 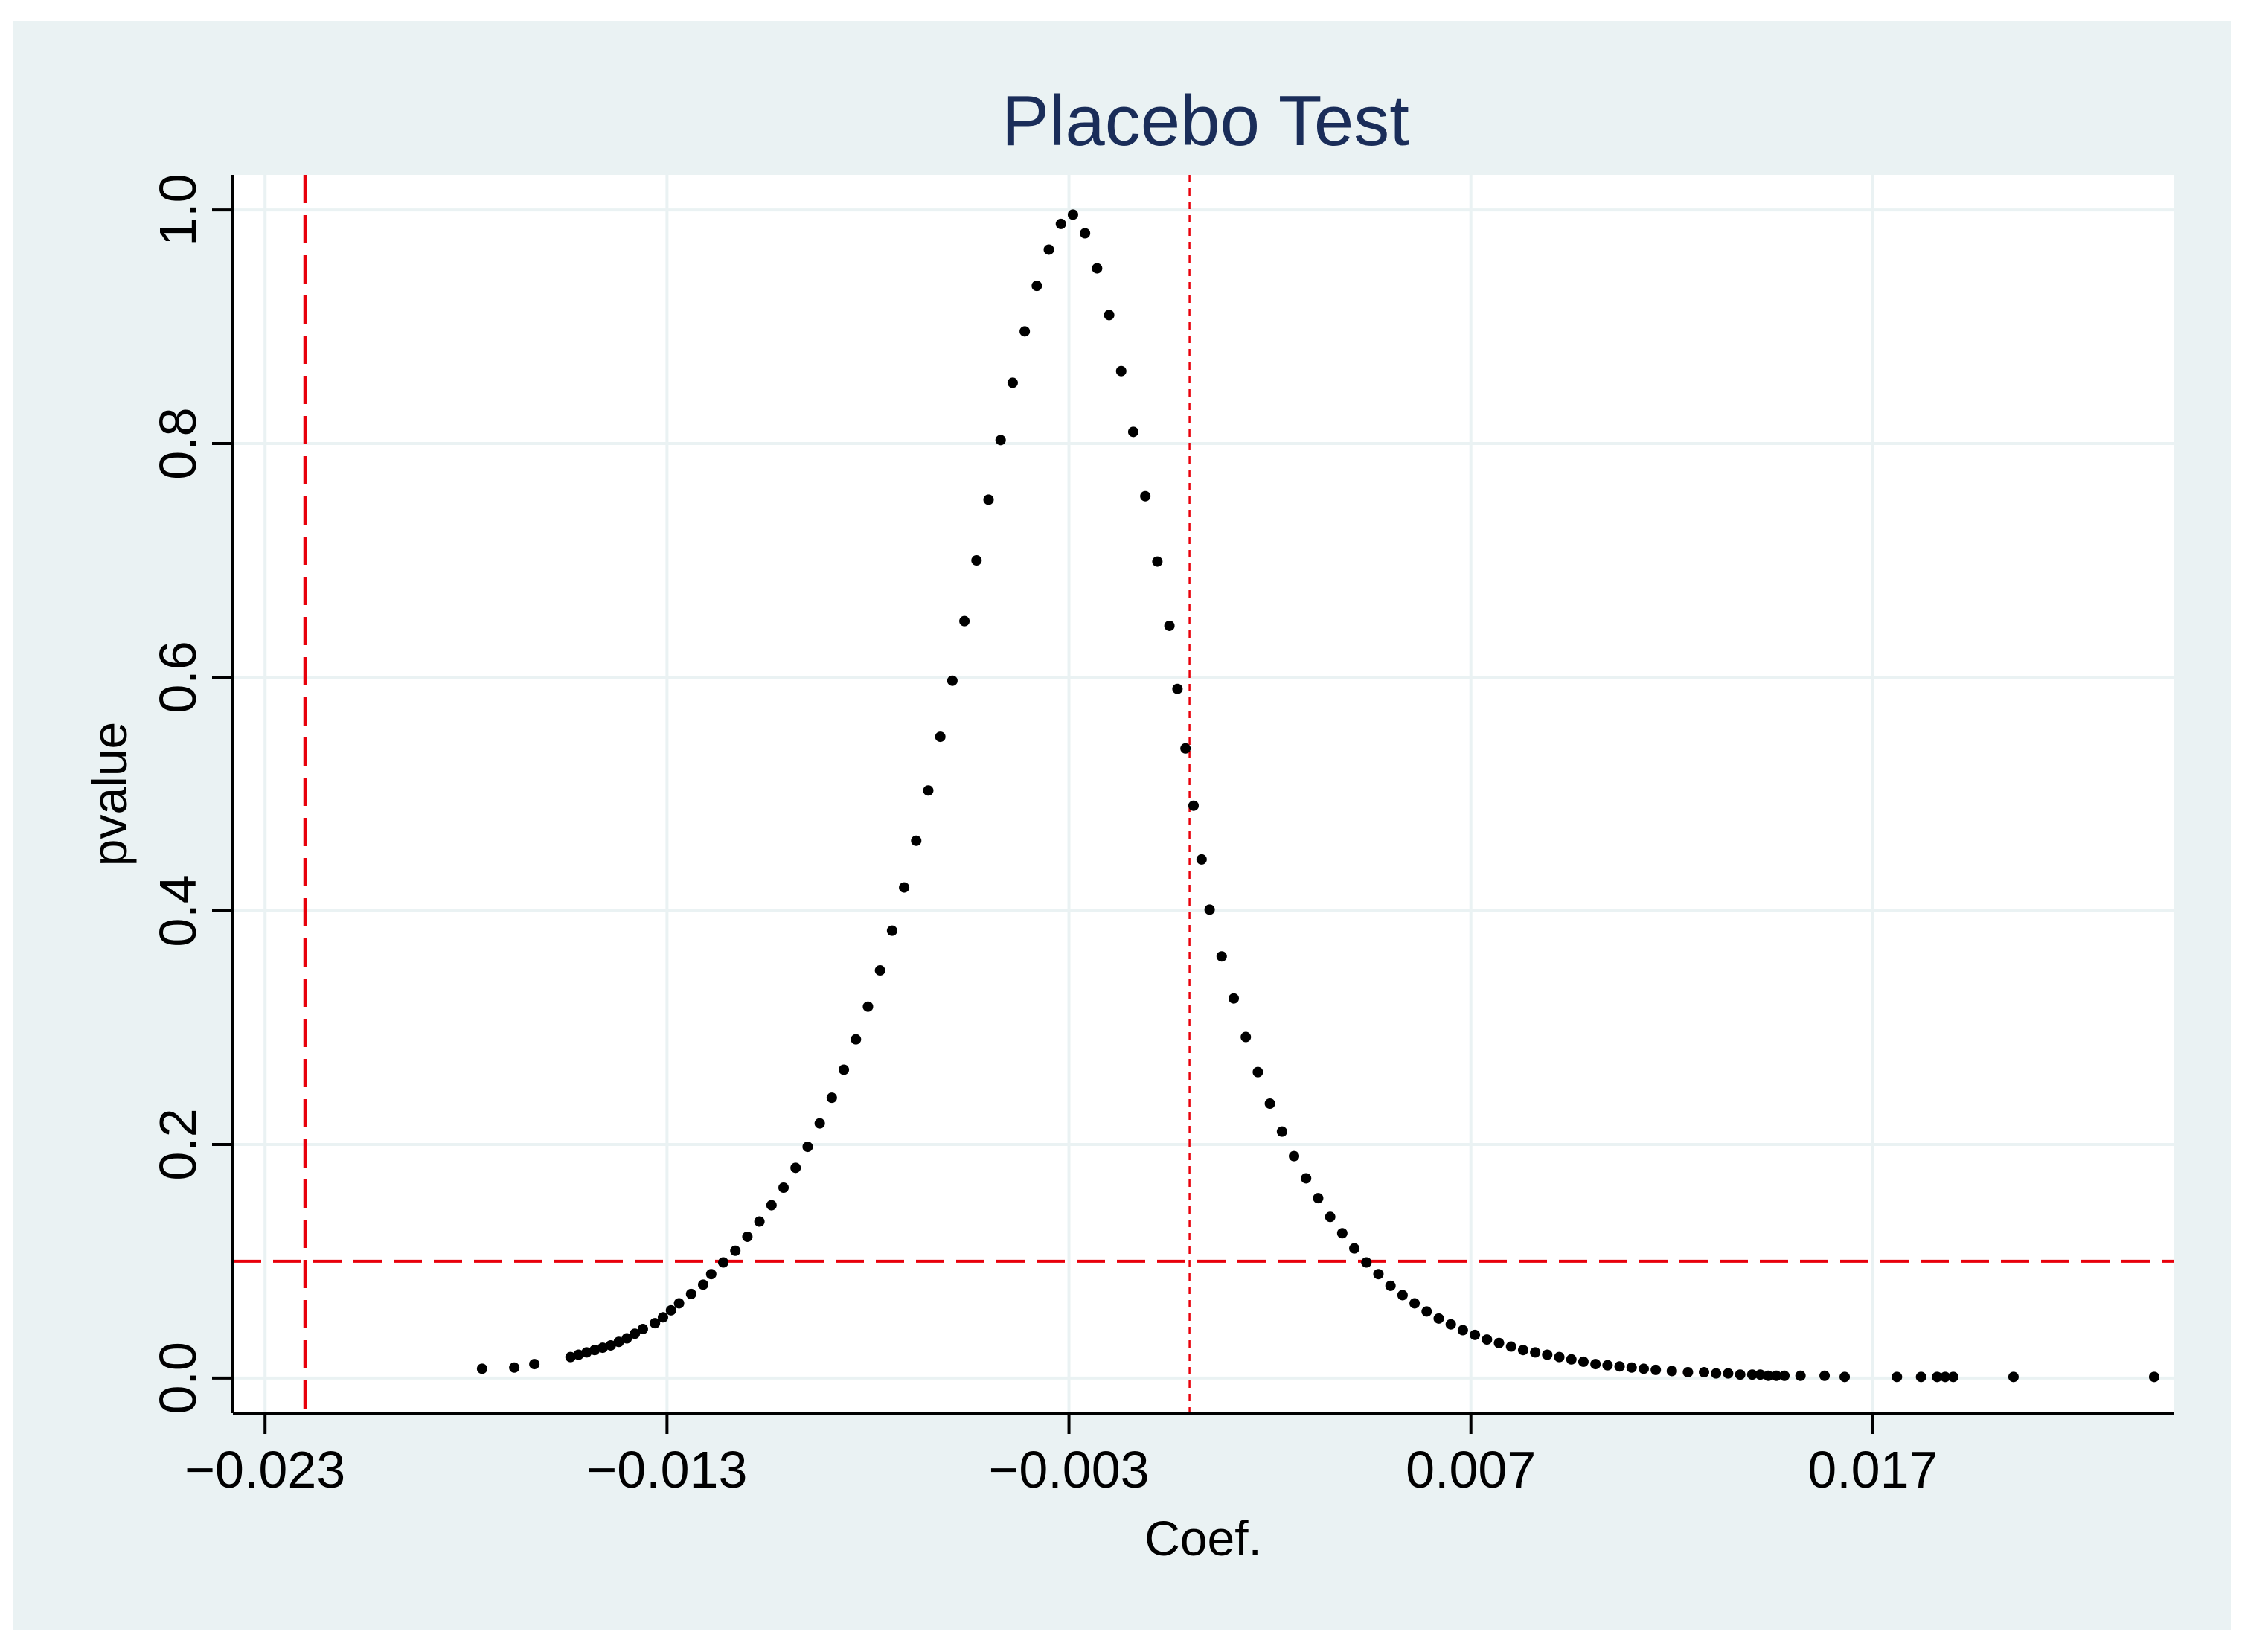 What do you see at coordinates (178, 209) in the screenshot?
I see `y-tick-label: 1.0` at bounding box center [178, 209].